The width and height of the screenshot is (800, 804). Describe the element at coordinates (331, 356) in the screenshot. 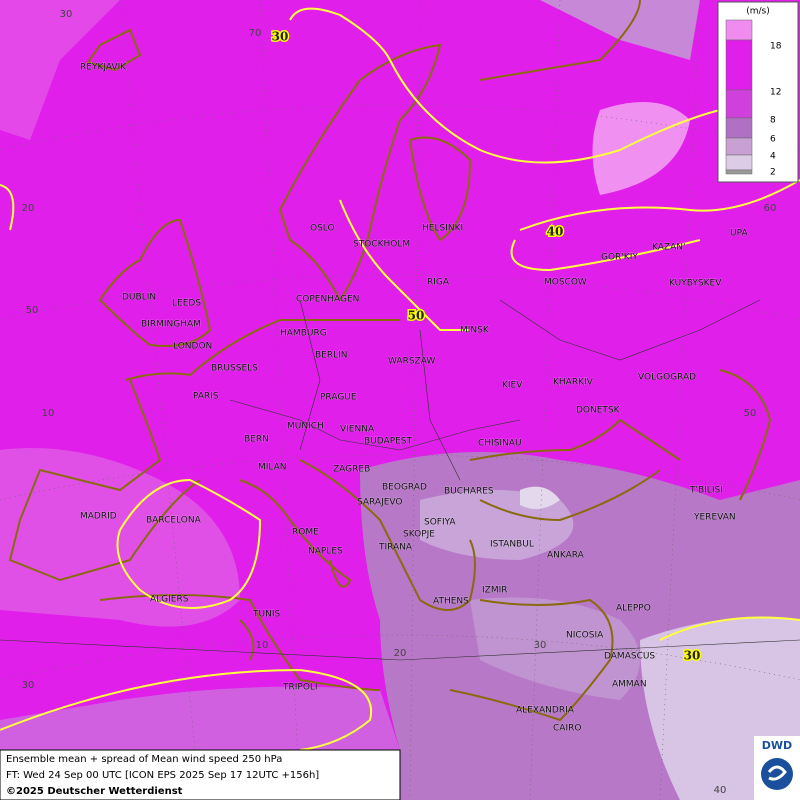

I see `city-label: BERLIN` at that location.